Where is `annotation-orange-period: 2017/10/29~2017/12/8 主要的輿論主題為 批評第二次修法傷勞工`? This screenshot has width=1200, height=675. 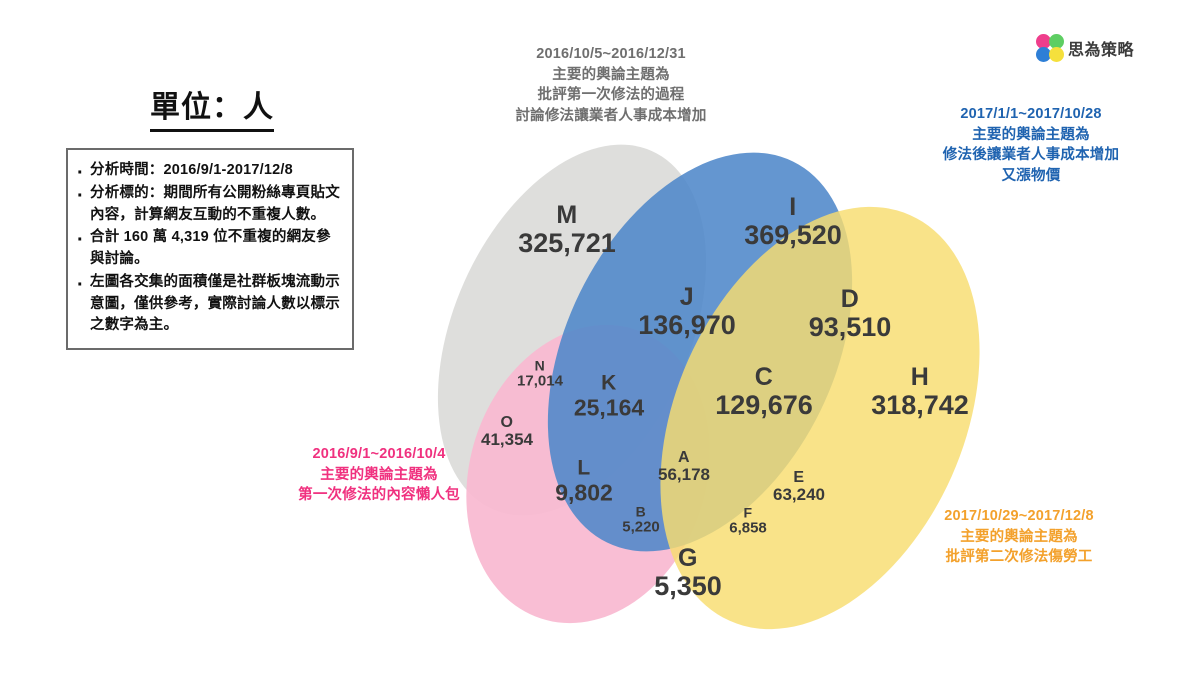 annotation-orange-period: 2017/10/29~2017/12/8 主要的輿論主題為 批評第二次修法傷勞工 is located at coordinates (1019, 537).